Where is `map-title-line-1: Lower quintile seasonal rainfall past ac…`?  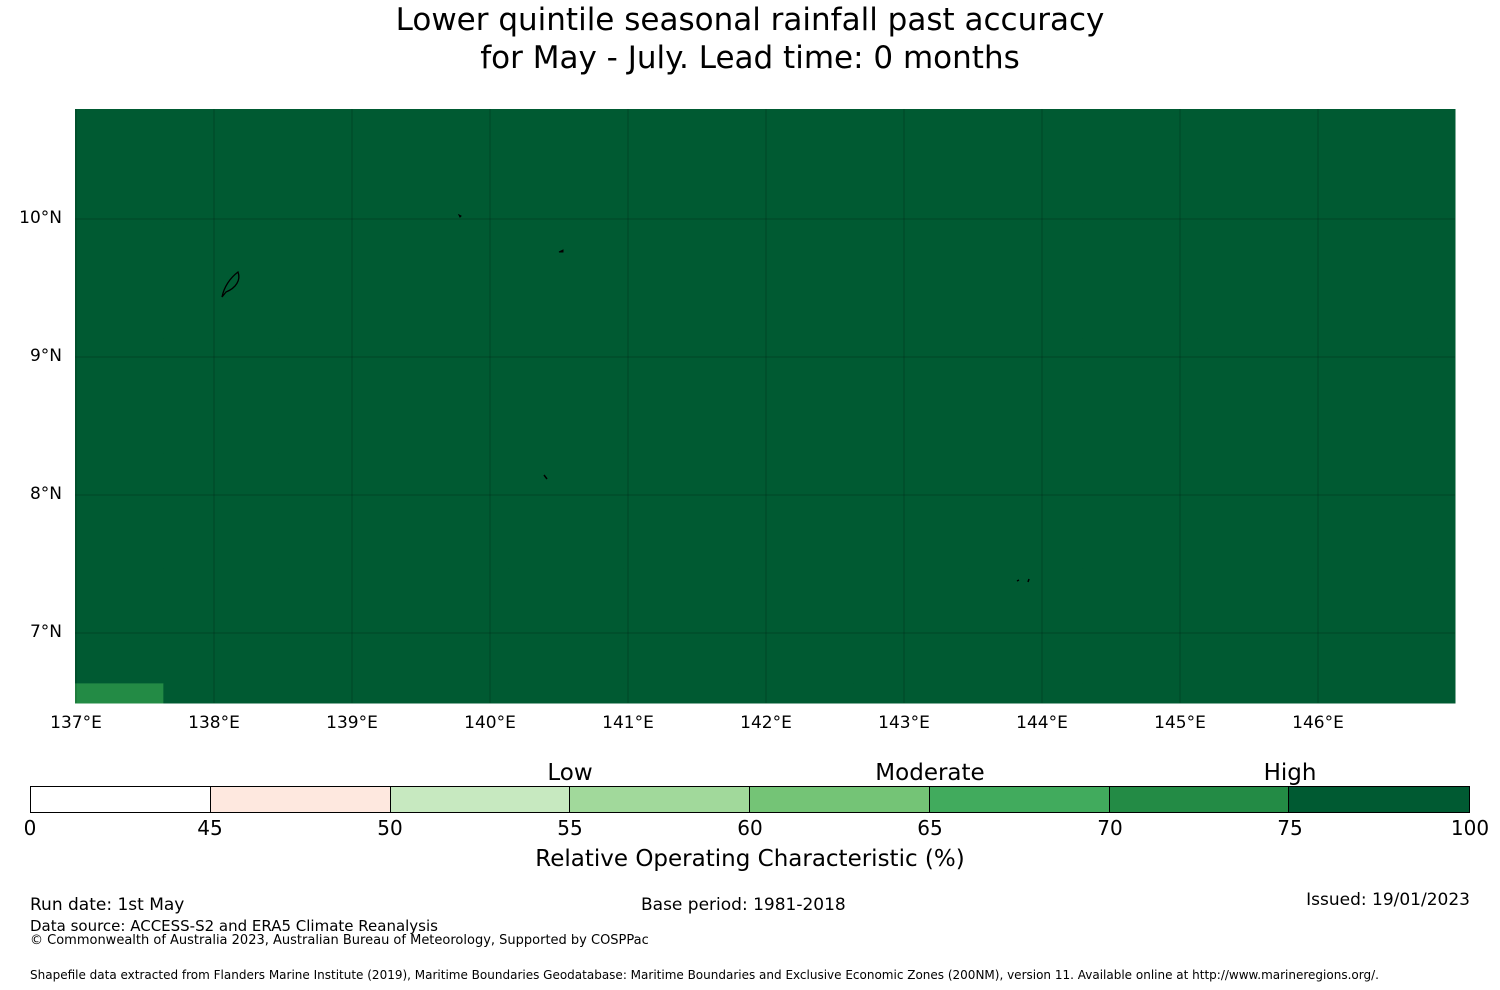 map-title-line-1: Lower quintile seasonal rainfall past ac… is located at coordinates (750, 20).